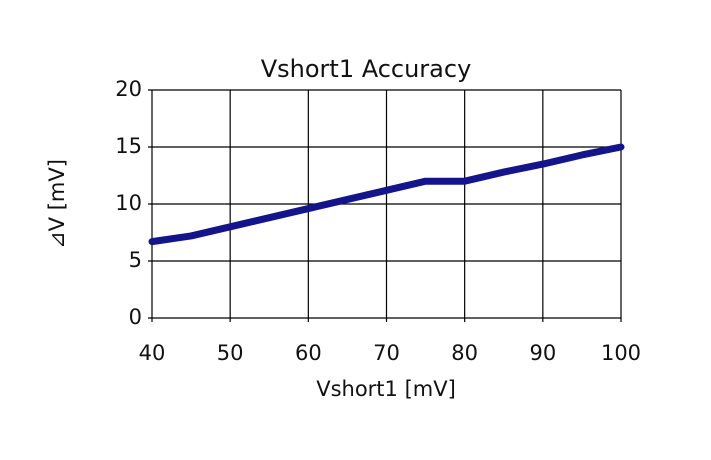 The image size is (711, 460). What do you see at coordinates (464, 353) in the screenshot?
I see `x-tick-label: 80` at bounding box center [464, 353].